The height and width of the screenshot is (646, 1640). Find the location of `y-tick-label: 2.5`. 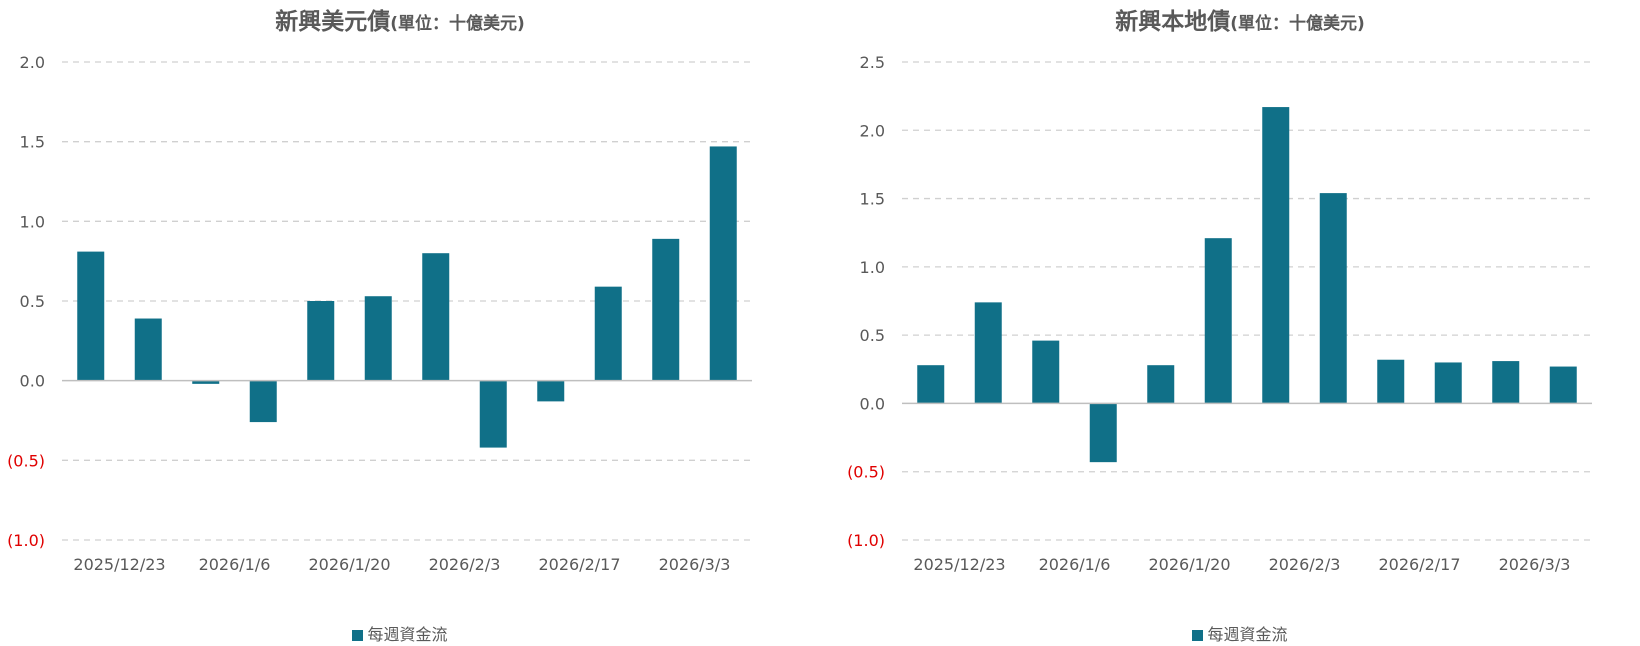

y-tick-label: 2.5 is located at coordinates (872, 62).